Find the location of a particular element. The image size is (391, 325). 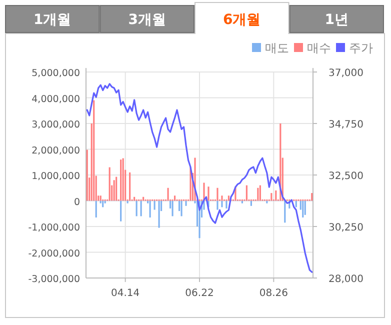

y-tick-label: 0 is located at coordinates (77, 202).